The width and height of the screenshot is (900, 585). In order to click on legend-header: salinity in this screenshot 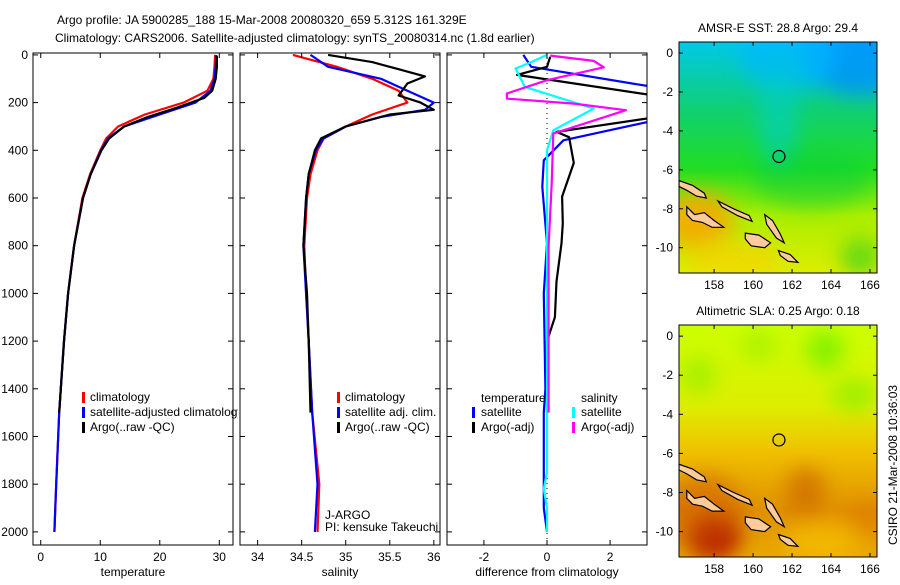, I will do `click(599, 398)`.